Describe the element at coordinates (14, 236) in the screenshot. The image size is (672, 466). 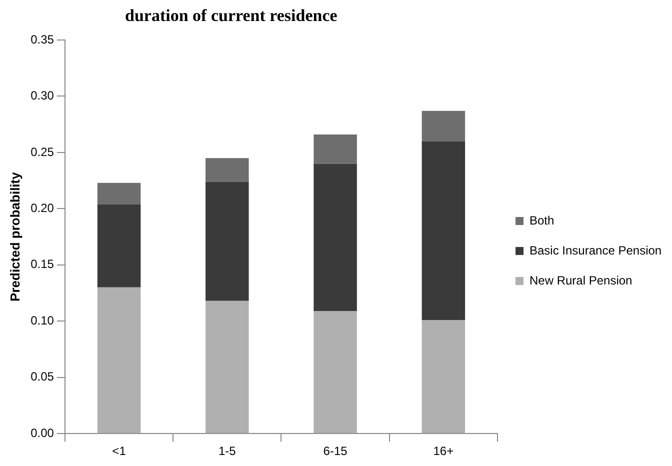
I see `y-axis-title: Predicted probability` at that location.